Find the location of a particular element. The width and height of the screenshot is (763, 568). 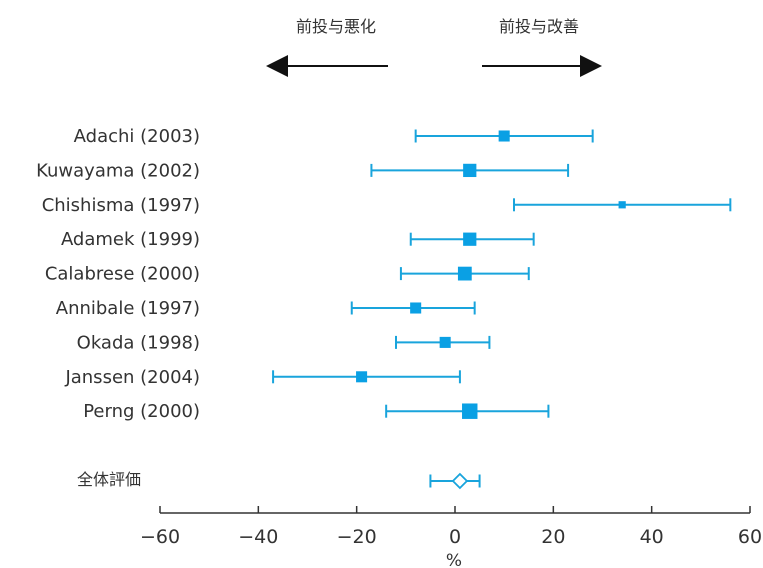

study-label: Kuwayama (2002) is located at coordinates (118, 170).